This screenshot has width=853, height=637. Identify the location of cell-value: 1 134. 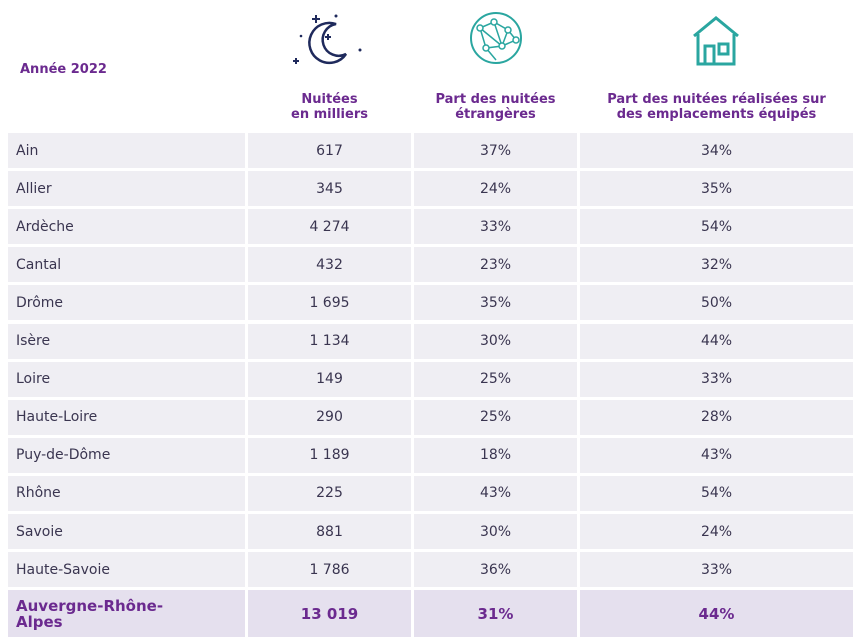
(329, 341).